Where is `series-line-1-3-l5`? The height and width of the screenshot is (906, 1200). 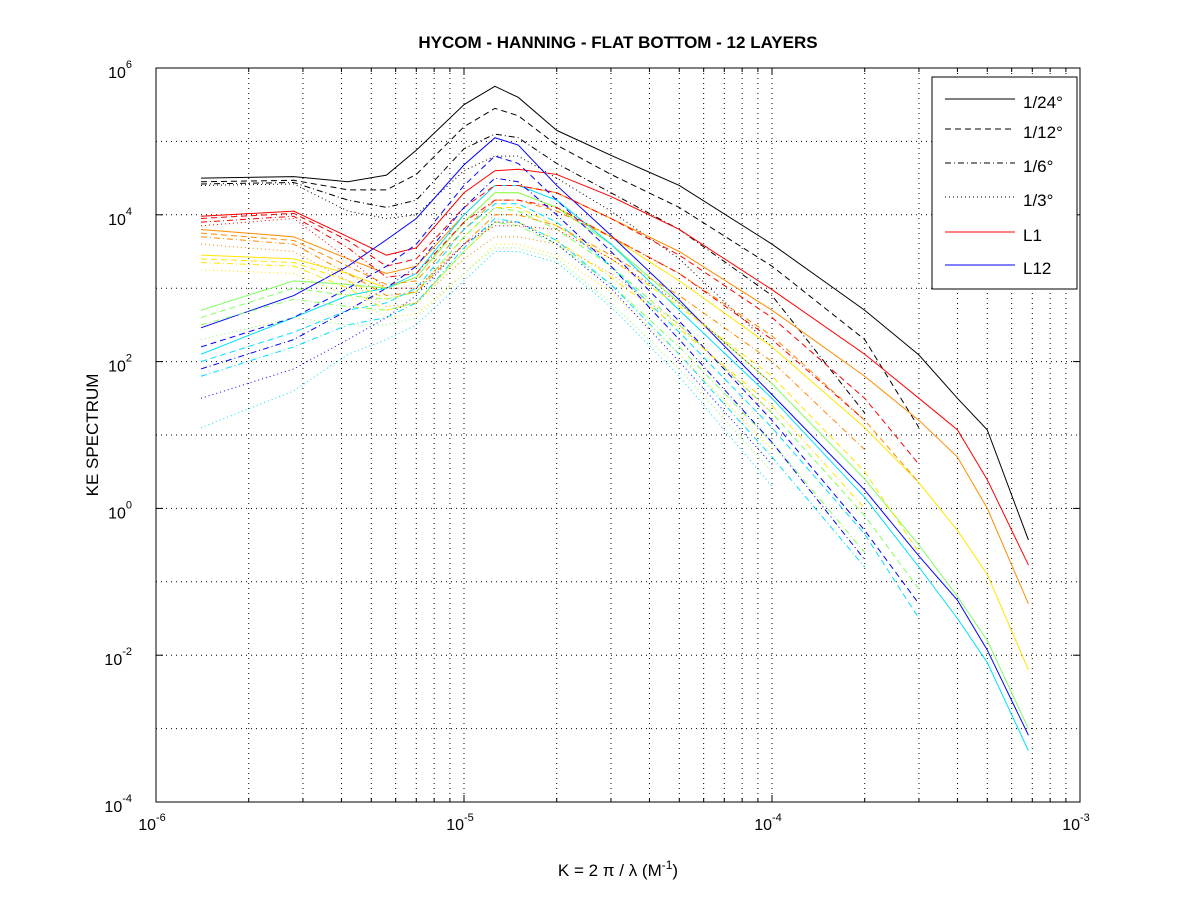 series-line-1-3-l5 is located at coordinates (486, 347).